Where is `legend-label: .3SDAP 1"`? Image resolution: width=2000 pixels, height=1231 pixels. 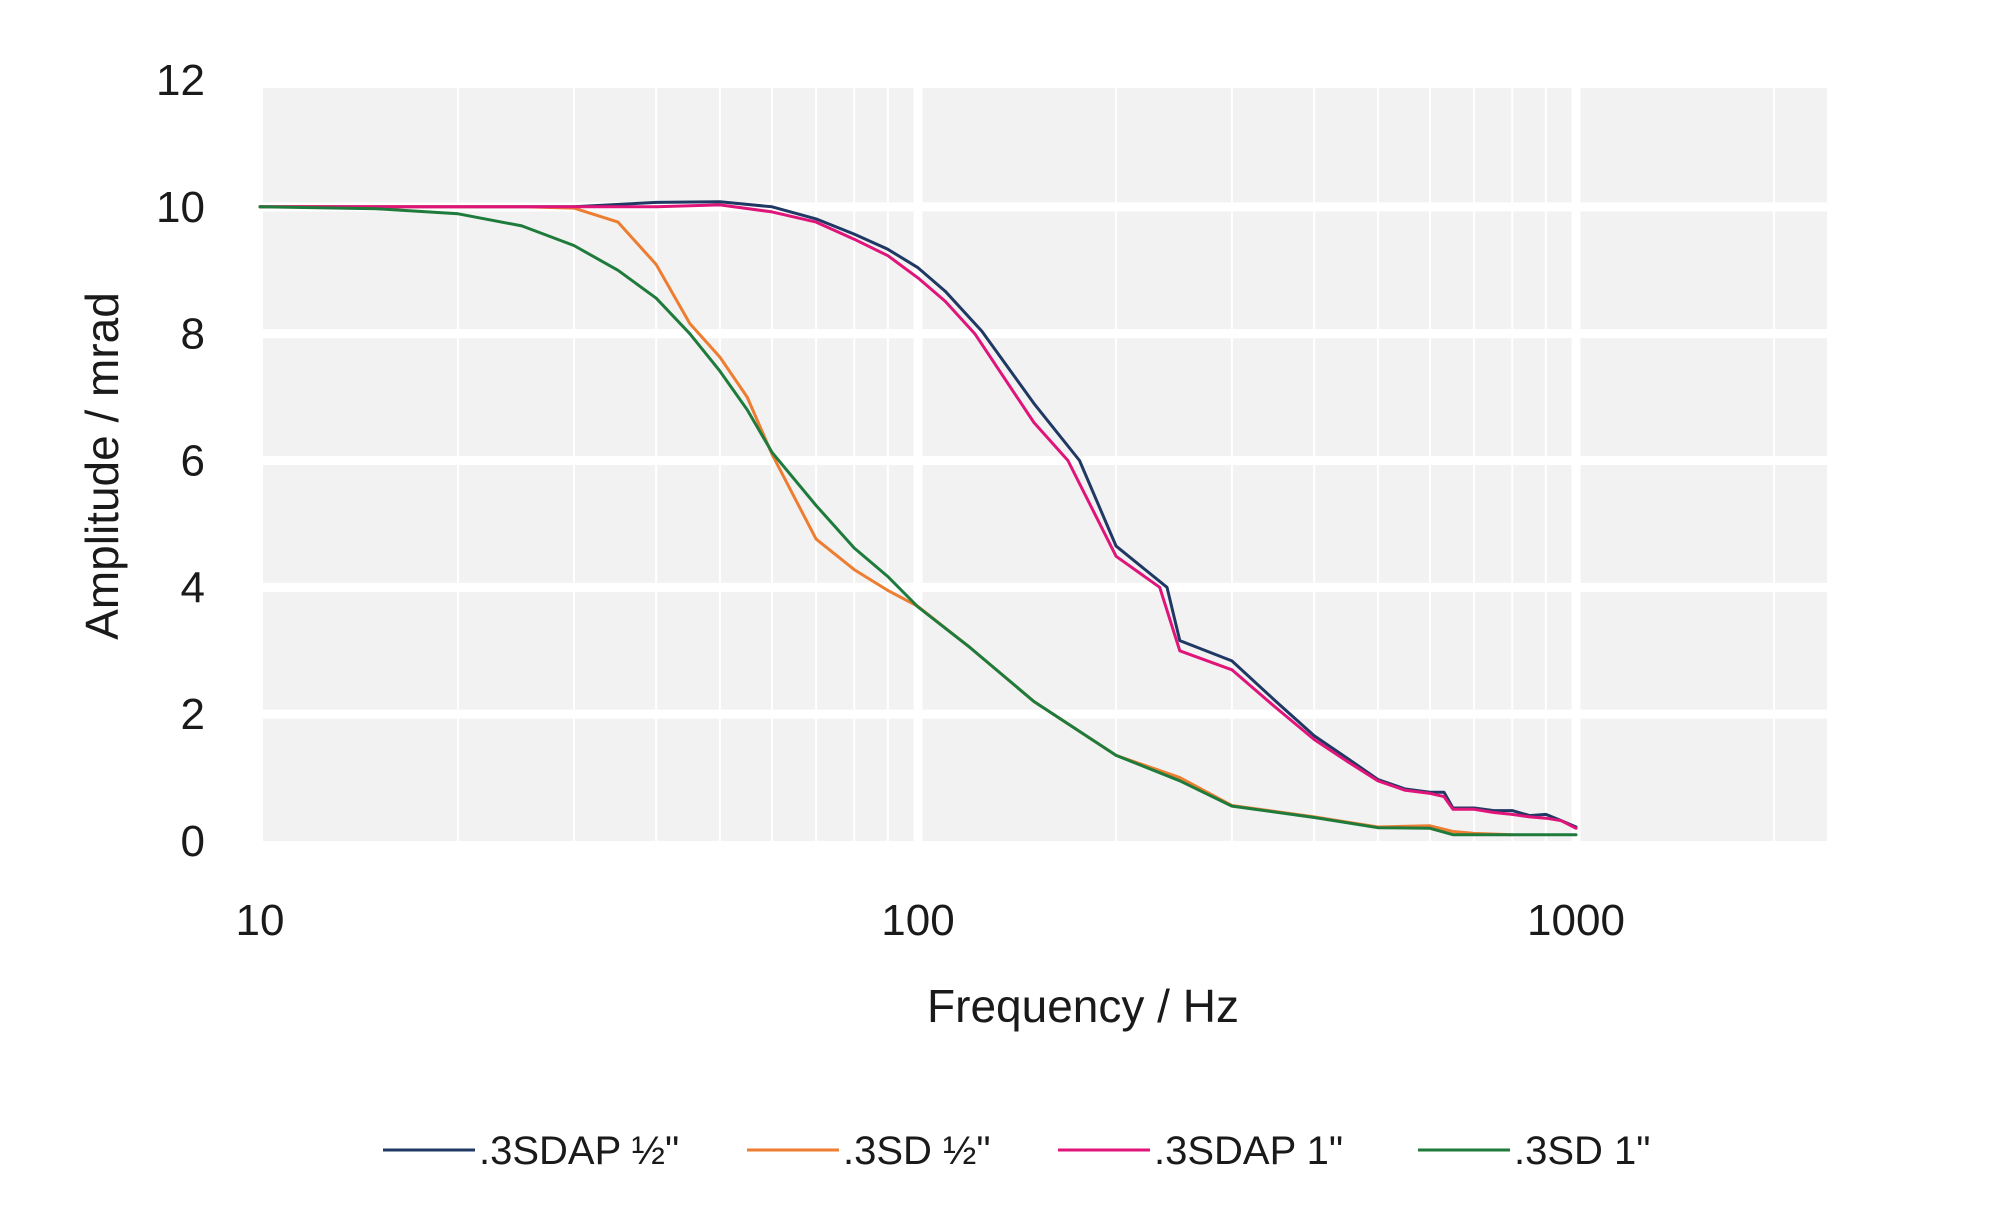 legend-label: .3SDAP 1" is located at coordinates (1248, 1151).